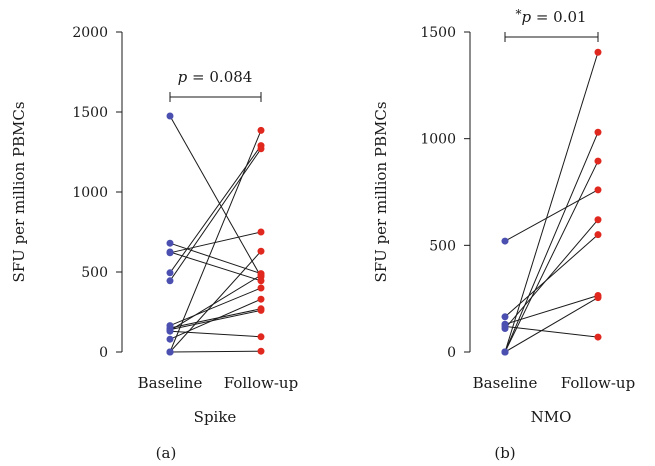 Image resolution: width=655 pixels, height=466 pixels. What do you see at coordinates (166, 453) in the screenshot?
I see `panel-letter: (a)` at bounding box center [166, 453].